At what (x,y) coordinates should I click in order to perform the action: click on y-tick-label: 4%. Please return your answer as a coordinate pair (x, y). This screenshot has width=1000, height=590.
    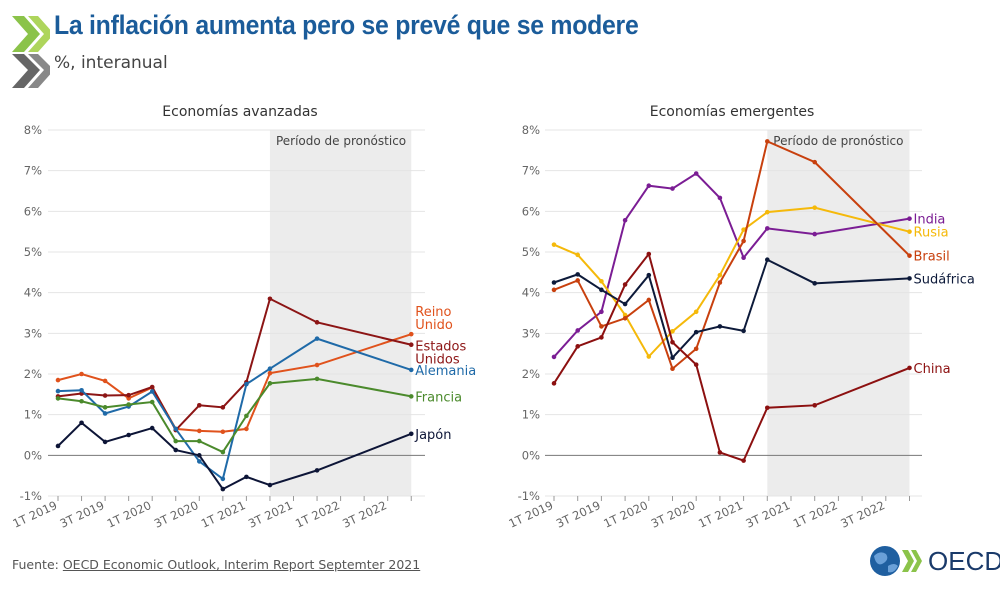
    Looking at the image, I should click on (531, 293).